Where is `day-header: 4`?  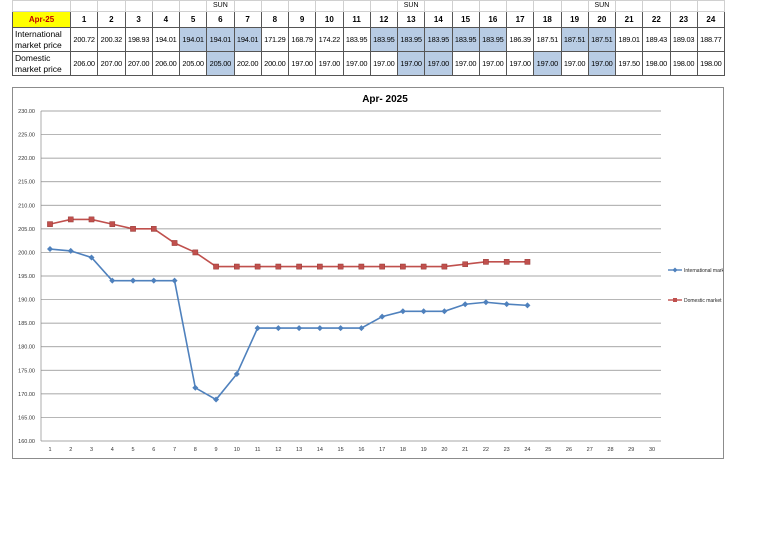
day-header: 4 is located at coordinates (166, 19).